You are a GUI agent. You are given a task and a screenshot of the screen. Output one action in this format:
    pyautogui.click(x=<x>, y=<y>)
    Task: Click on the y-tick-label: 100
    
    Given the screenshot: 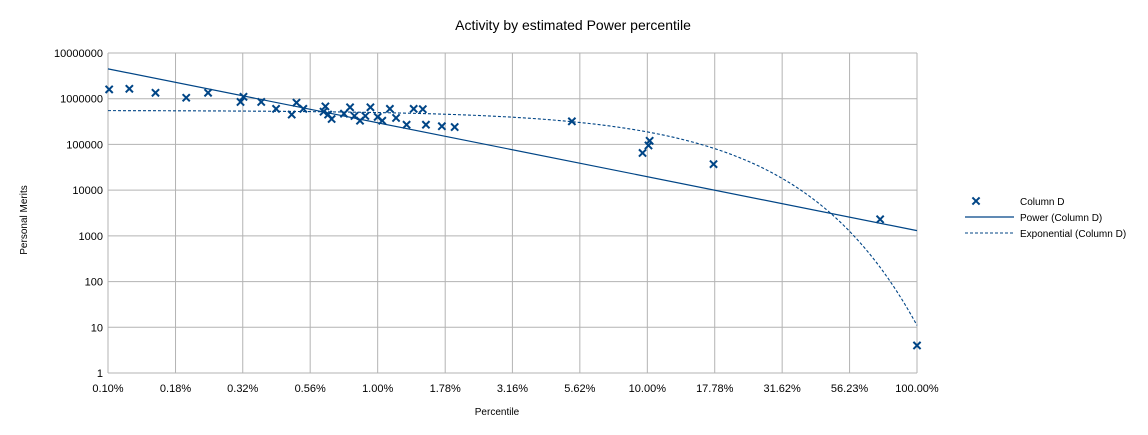 What is the action you would take?
    pyautogui.click(x=94, y=283)
    